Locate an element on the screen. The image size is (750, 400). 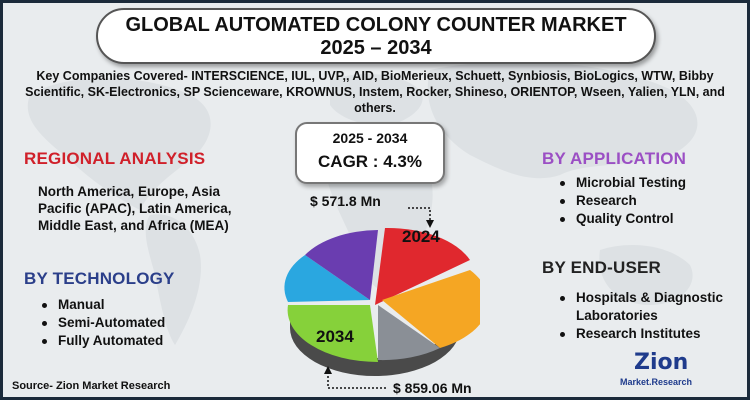
list-item: Microbial Testing is located at coordinates (621, 183).